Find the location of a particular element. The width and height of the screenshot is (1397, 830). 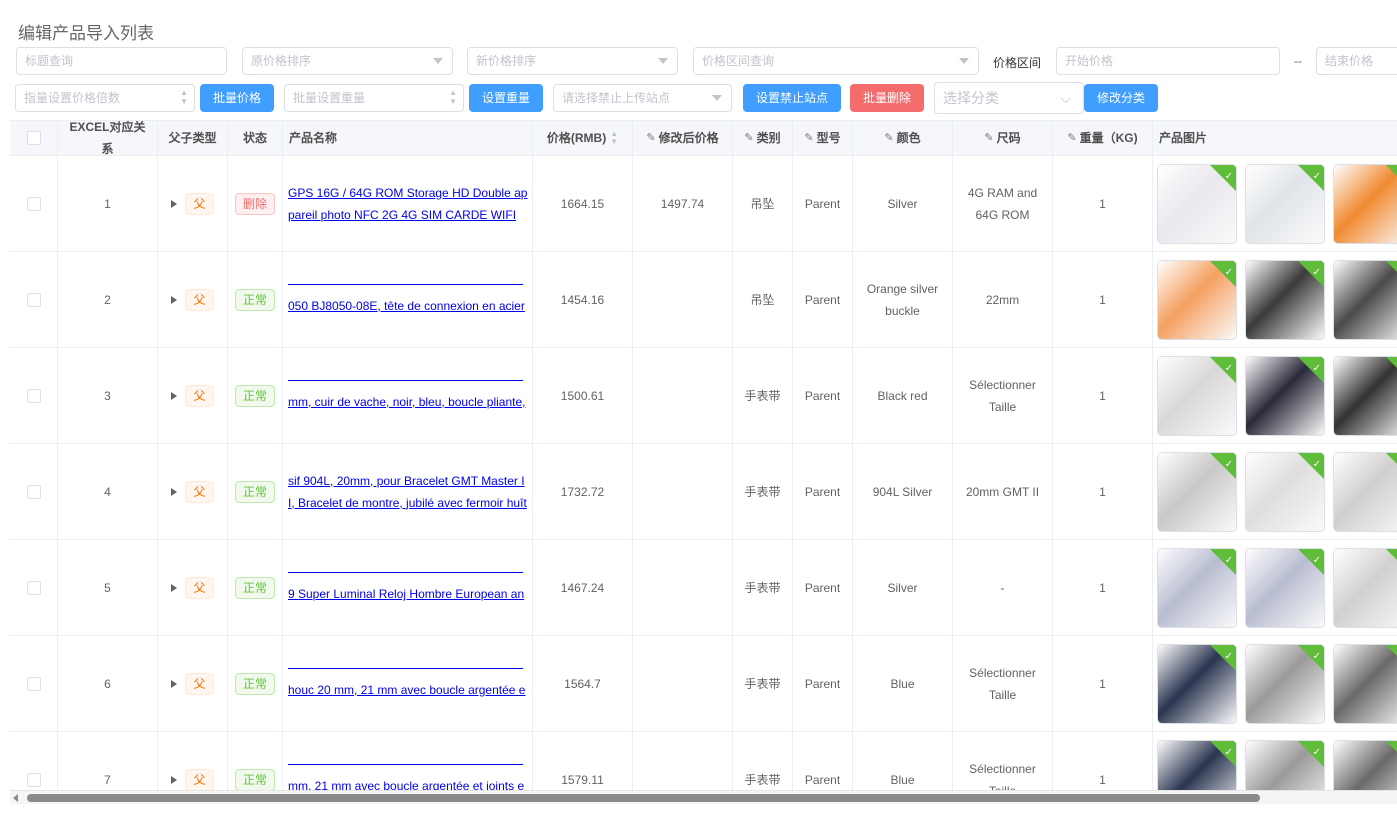

title-search-input: 标题查询 is located at coordinates (121, 61).